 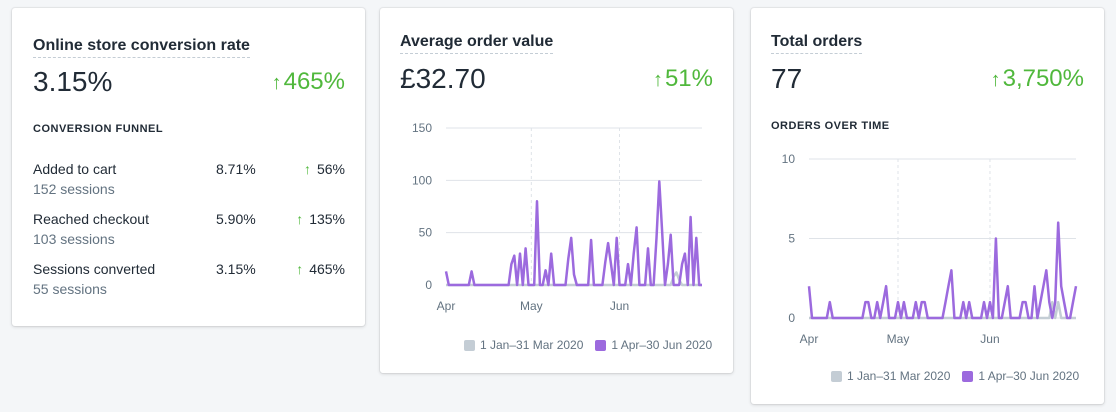 What do you see at coordinates (422, 128) in the screenshot?
I see `y-tick-label: 150` at bounding box center [422, 128].